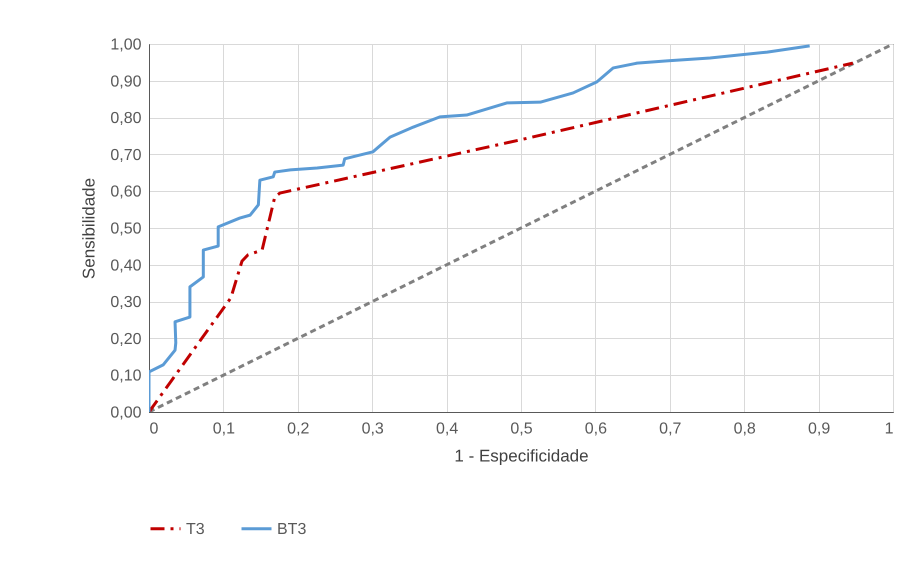 The height and width of the screenshot is (585, 916). Describe the element at coordinates (670, 429) in the screenshot. I see `x-tick-label: 0,7` at that location.